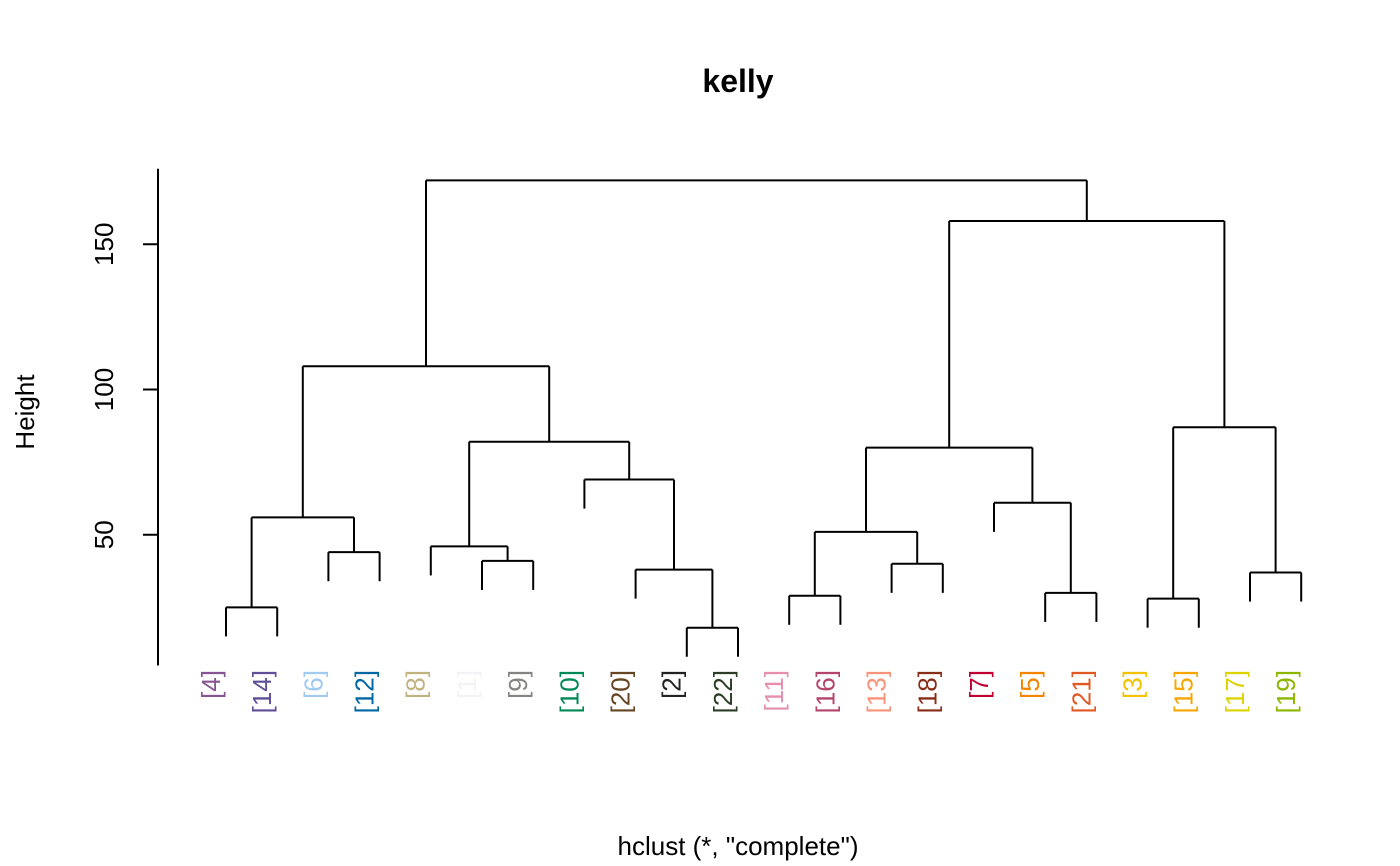 The height and width of the screenshot is (866, 1400). Describe the element at coordinates (738, 846) in the screenshot. I see `x-axis-label: hclust (*, "complete")` at that location.